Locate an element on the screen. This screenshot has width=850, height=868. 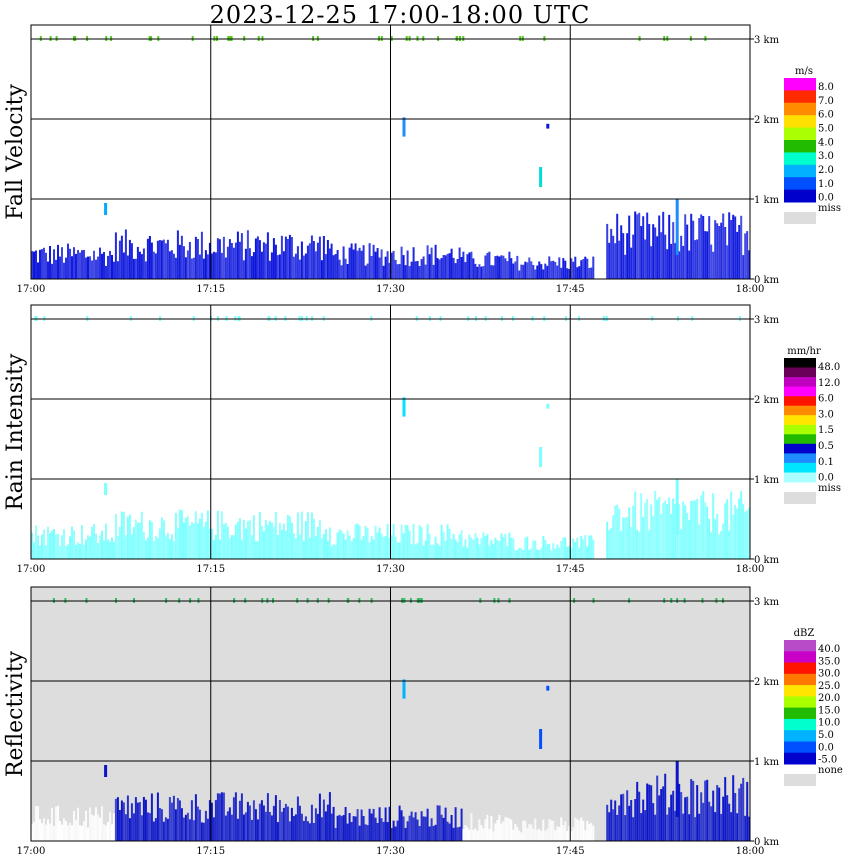
y-tick-label: 0 km is located at coordinates (767, 560).